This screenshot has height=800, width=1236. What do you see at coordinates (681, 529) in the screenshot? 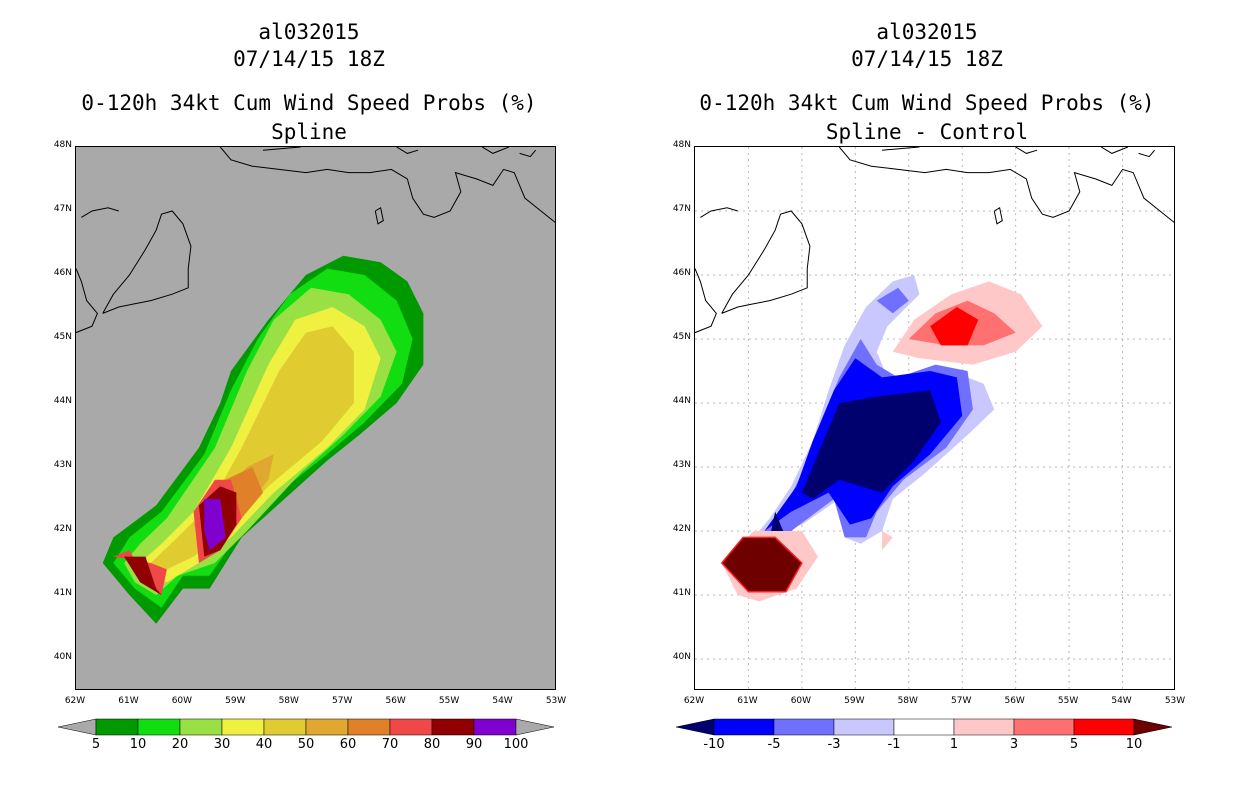
I see `right-lat-label: 42N` at bounding box center [681, 529].